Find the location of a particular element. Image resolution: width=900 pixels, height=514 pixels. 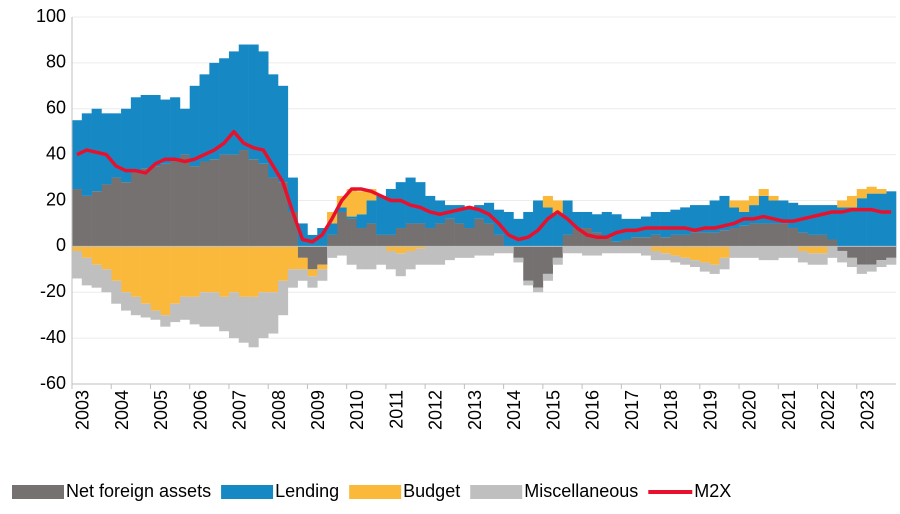

y-tick-label: -60 is located at coordinates (53, 383).